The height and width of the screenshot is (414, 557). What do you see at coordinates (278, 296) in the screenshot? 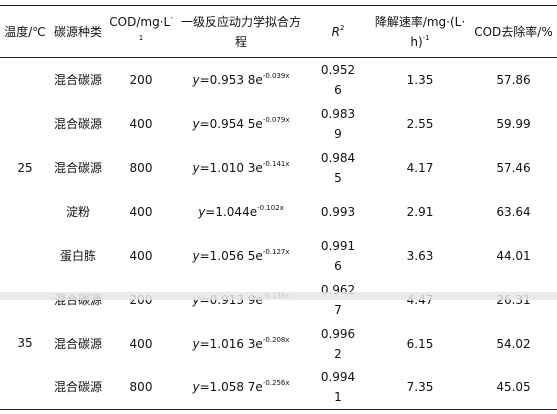
I see `scroll-band` at bounding box center [278, 296].